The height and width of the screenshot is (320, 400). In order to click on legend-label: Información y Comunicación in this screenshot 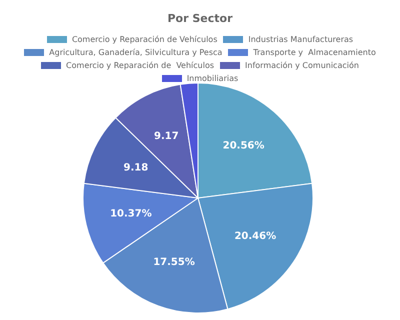, I will do `click(301, 66)`.